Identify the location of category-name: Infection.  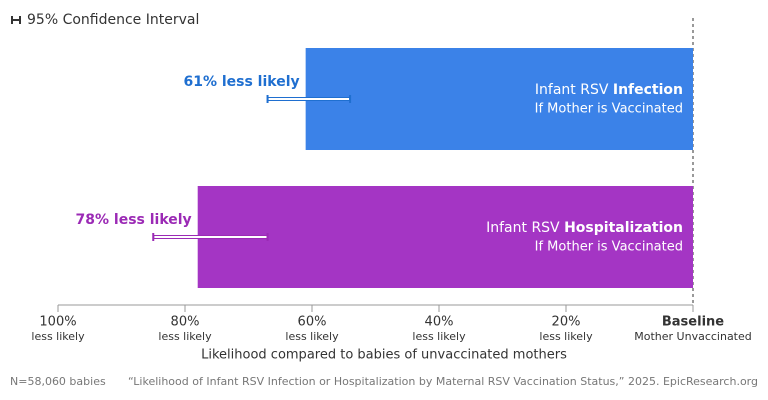
(648, 90).